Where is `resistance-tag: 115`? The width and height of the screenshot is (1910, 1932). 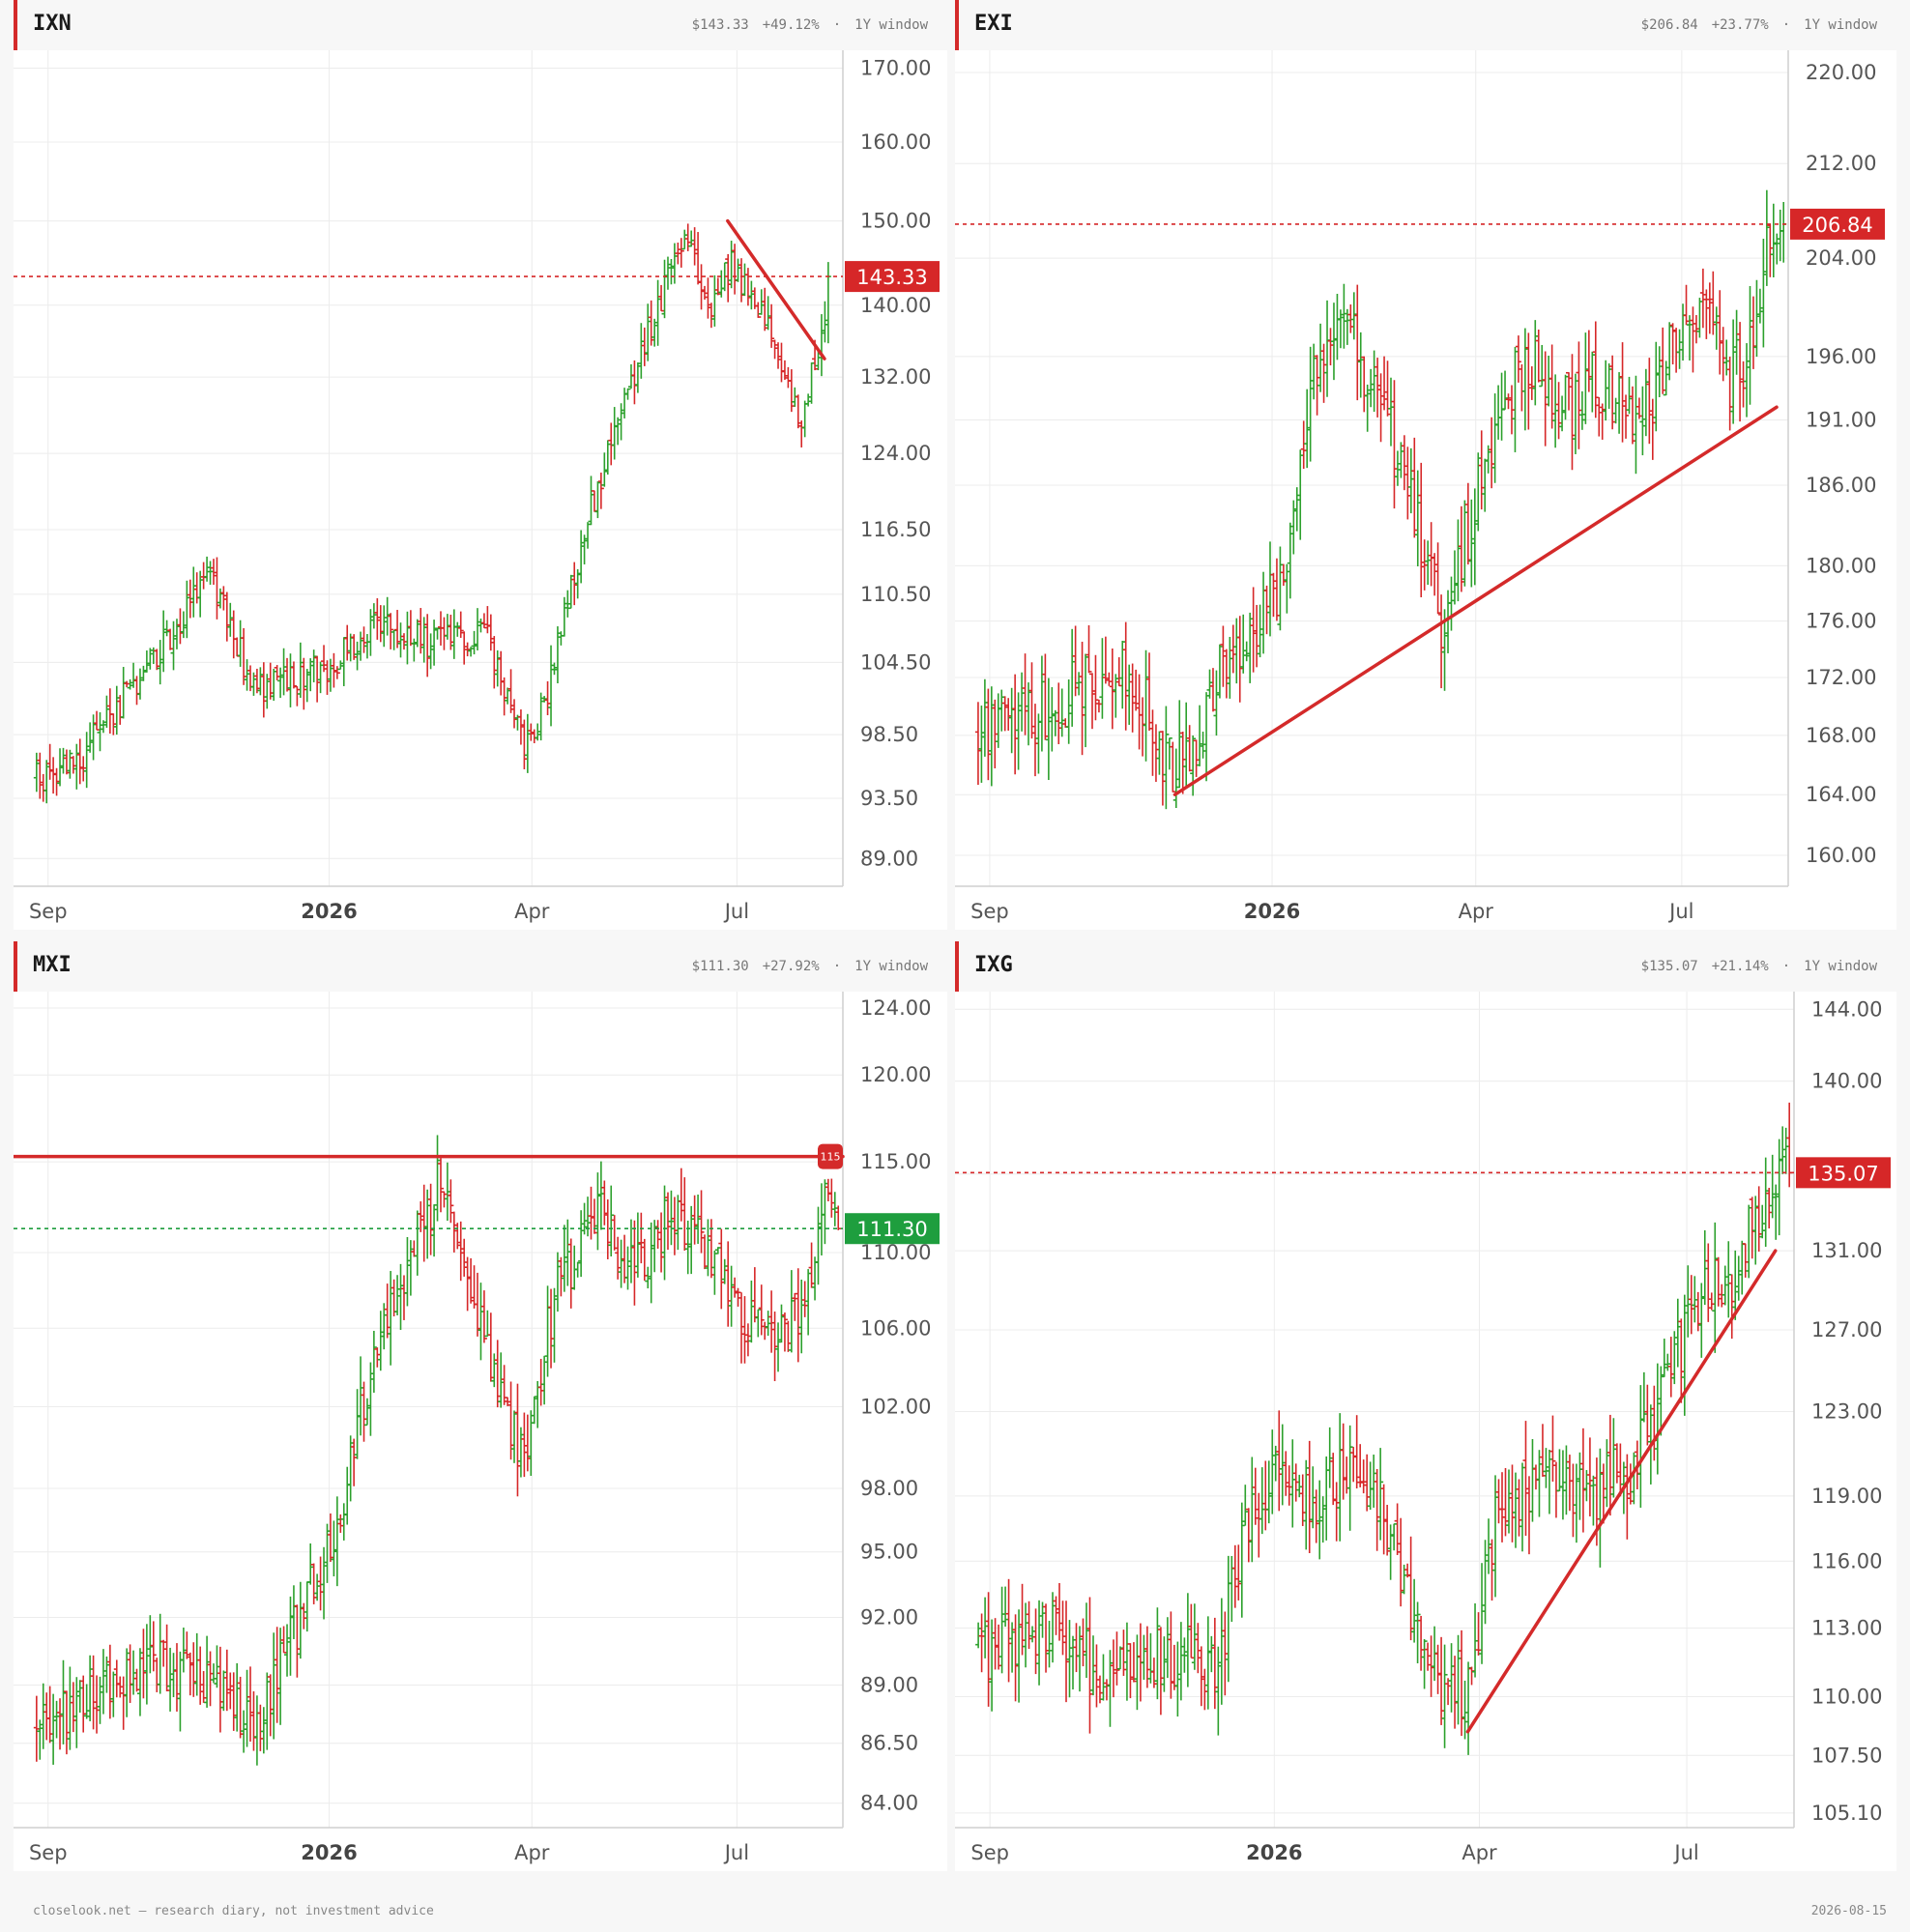 resistance-tag: 115 is located at coordinates (830, 1156).